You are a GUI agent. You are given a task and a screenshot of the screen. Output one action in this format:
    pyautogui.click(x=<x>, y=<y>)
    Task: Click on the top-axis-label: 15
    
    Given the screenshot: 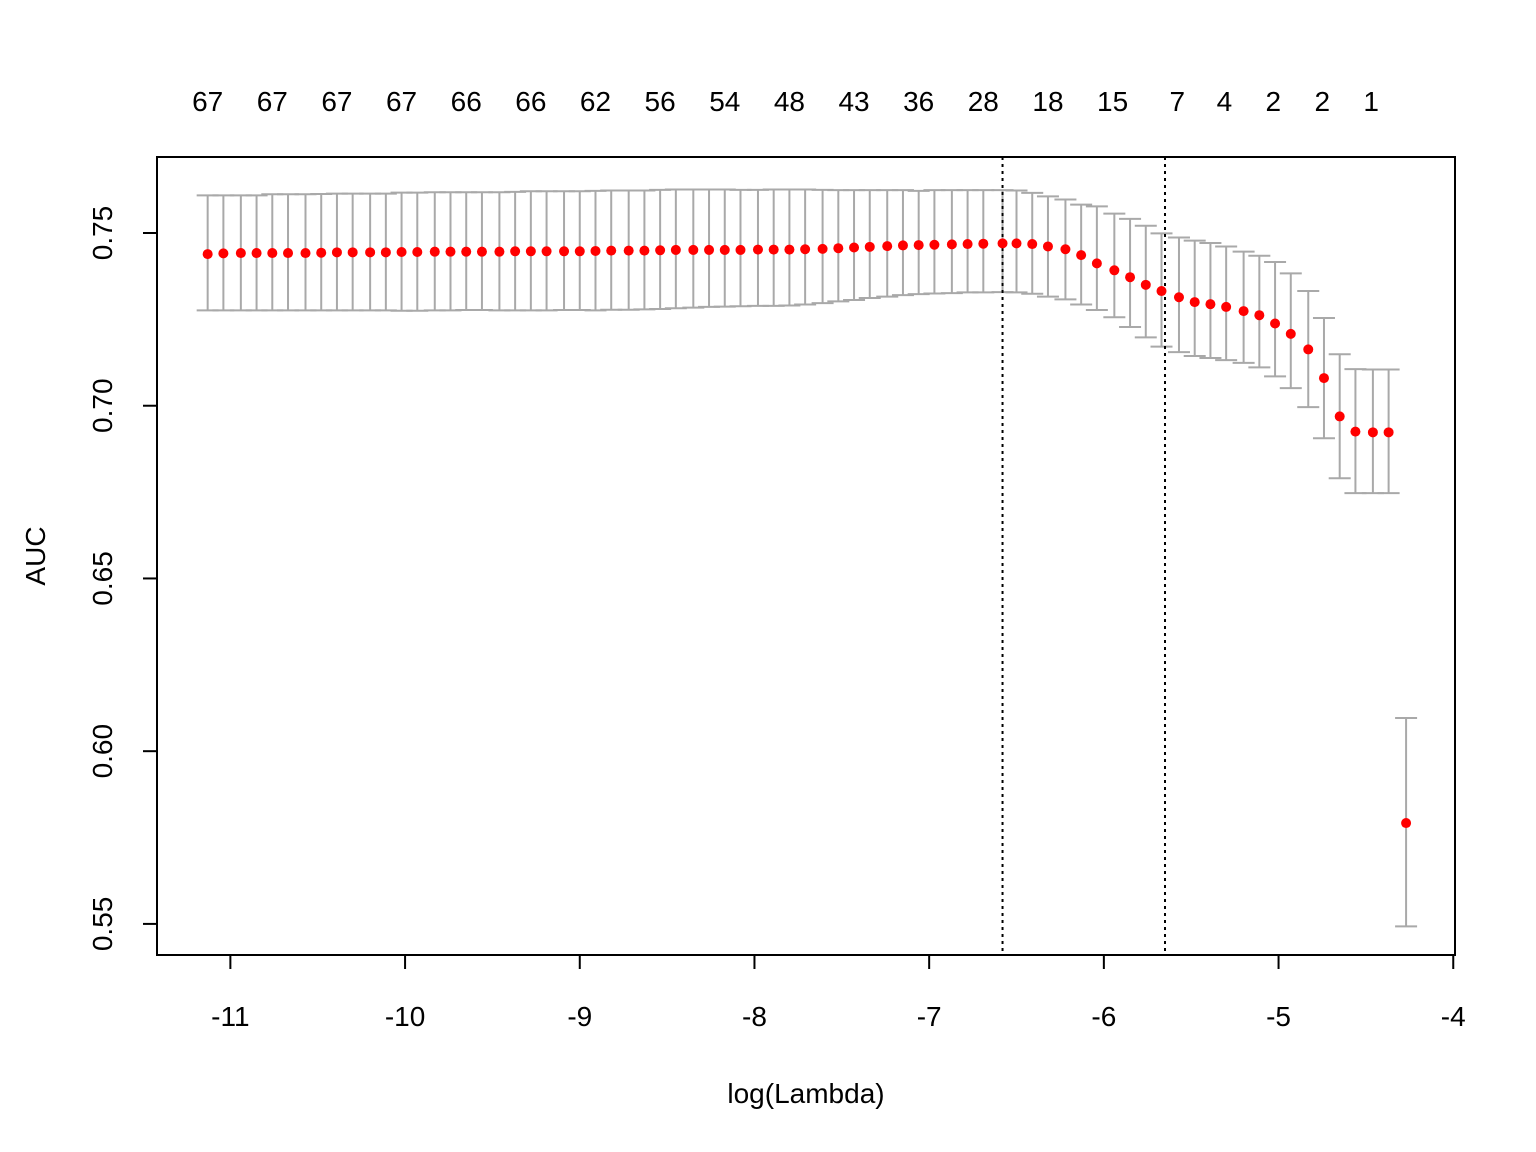 What is the action you would take?
    pyautogui.click(x=1112, y=101)
    